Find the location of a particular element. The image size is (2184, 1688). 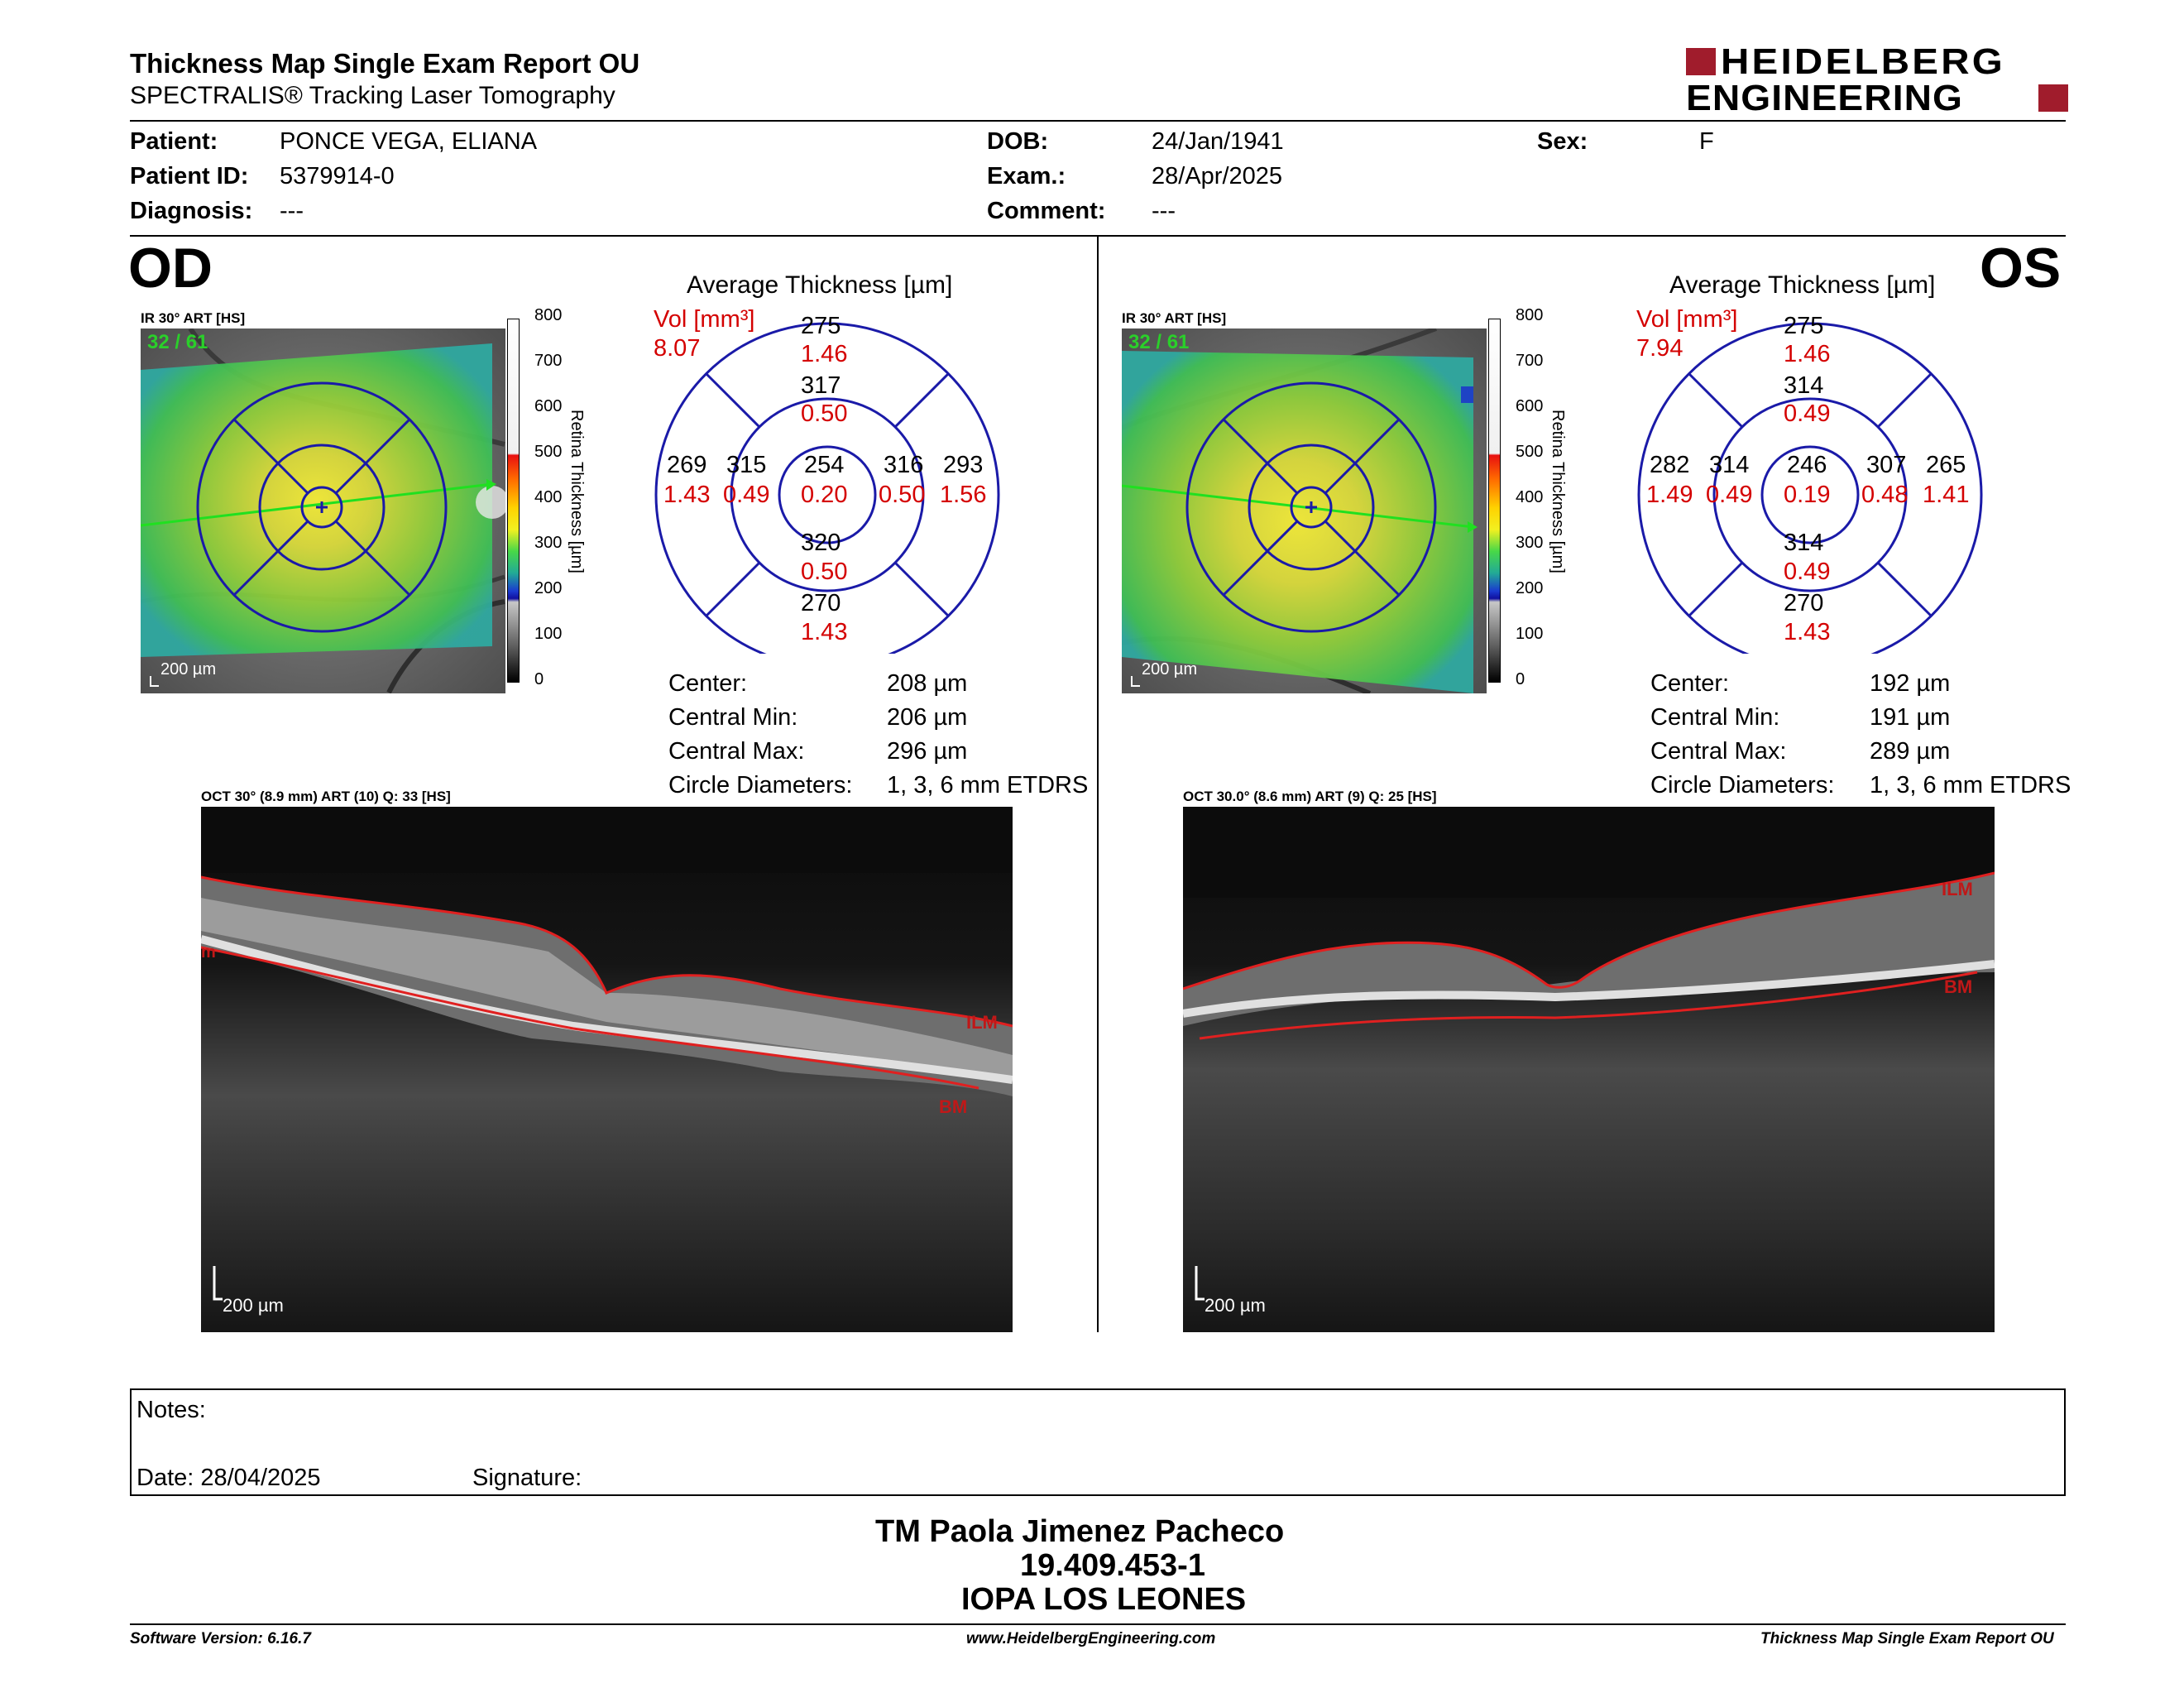

patient-label: Patient: is located at coordinates (174, 141).